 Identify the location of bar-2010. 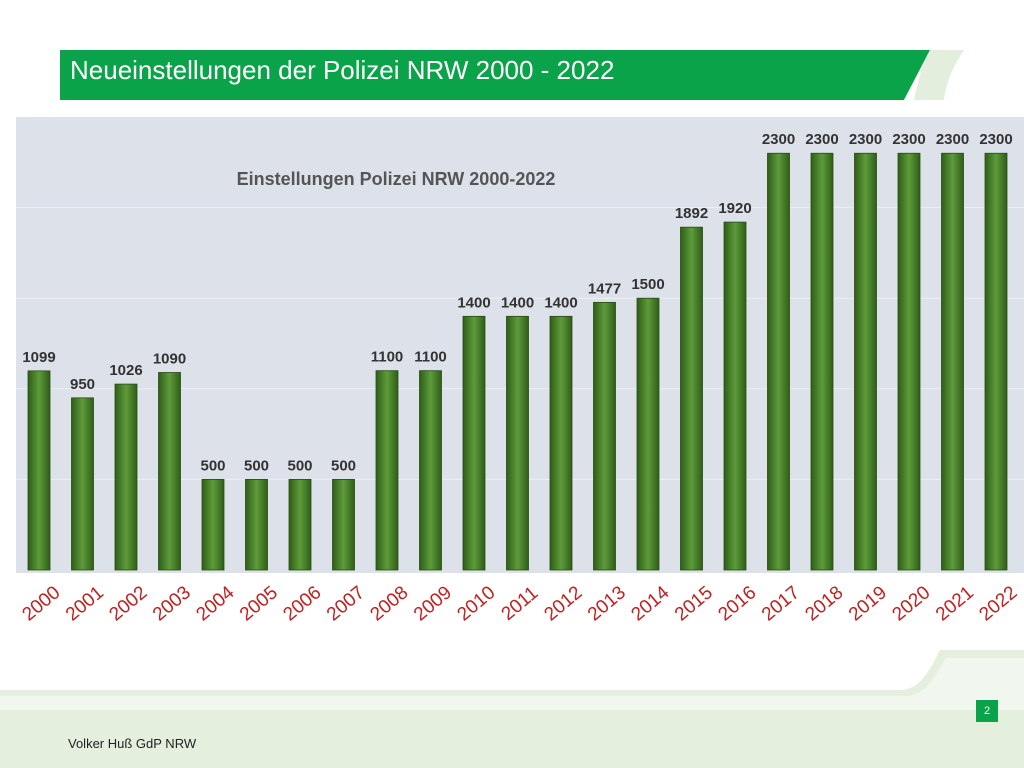
(474, 443).